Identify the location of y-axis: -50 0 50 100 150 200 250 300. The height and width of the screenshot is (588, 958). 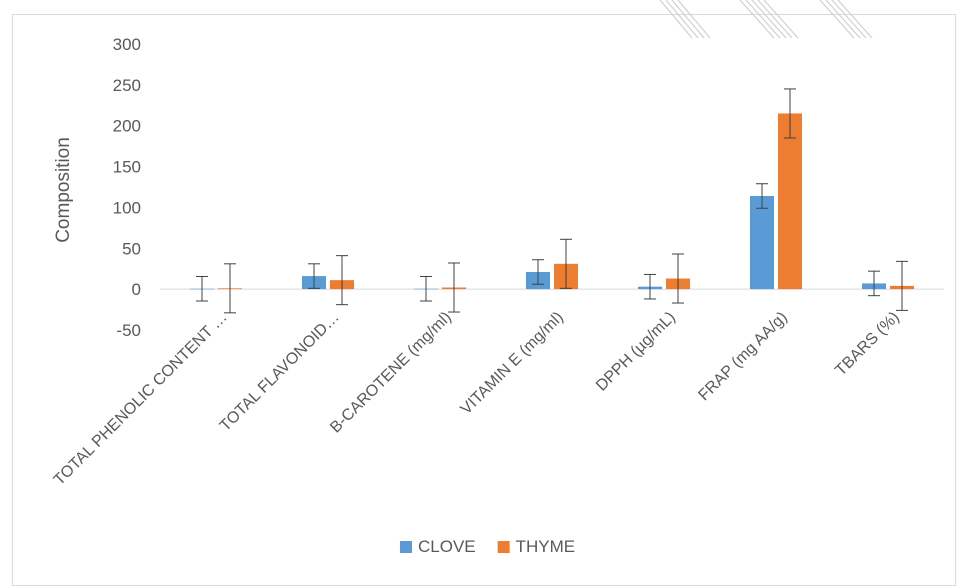
(127, 187).